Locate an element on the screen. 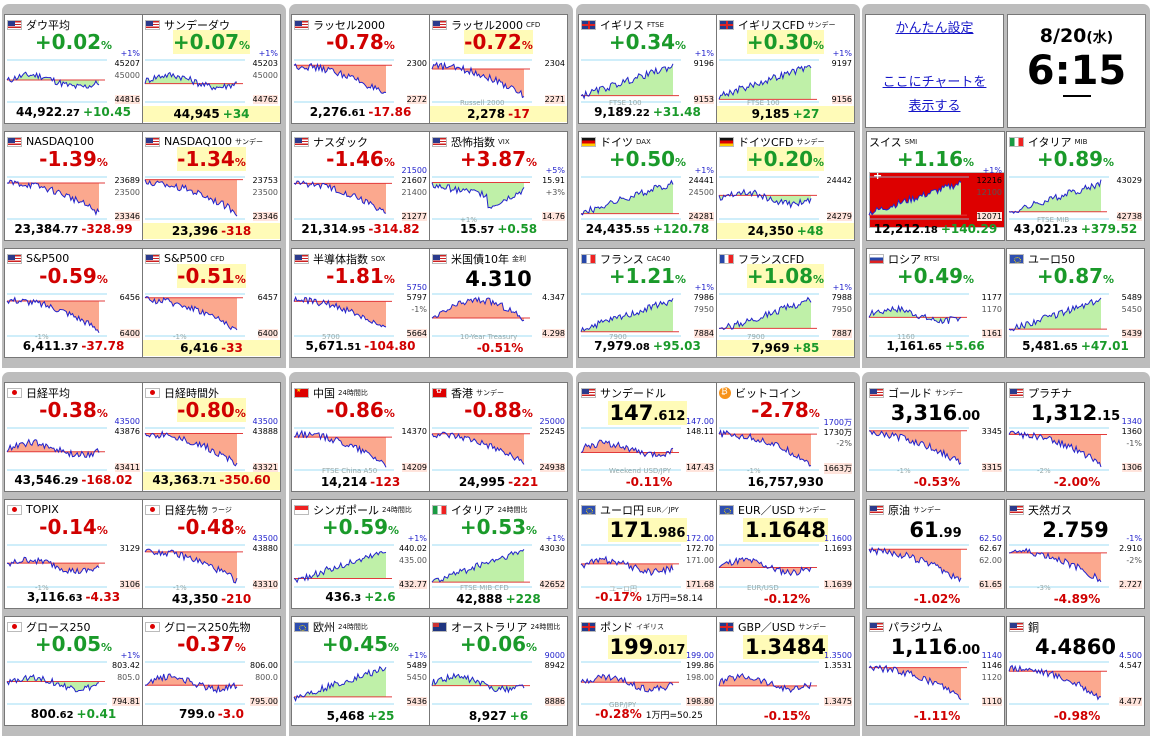 Image resolution: width=1152 pixels, height=738 pixels. card-footer: 24,995 -221 is located at coordinates (498, 482).